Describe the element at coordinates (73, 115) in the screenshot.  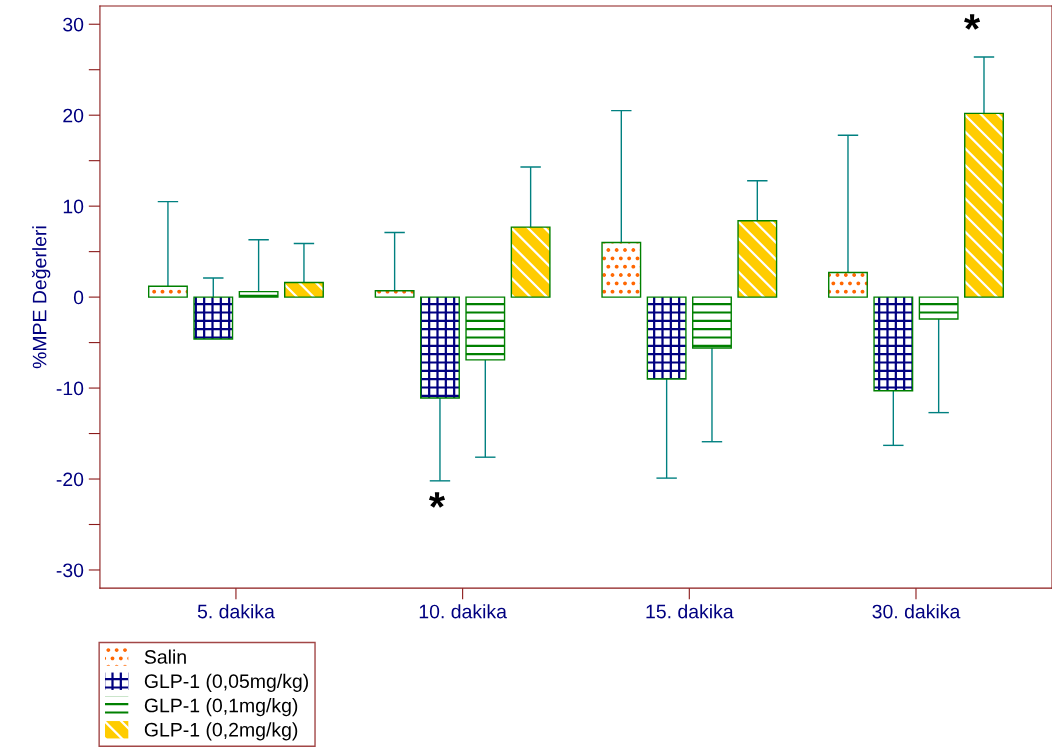
I see `y-tick-label: 20` at that location.